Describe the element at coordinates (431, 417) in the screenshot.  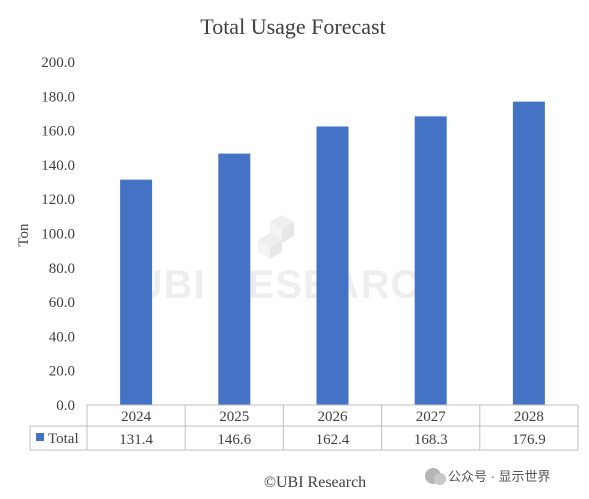
I see `x-category-label: 2027` at that location.